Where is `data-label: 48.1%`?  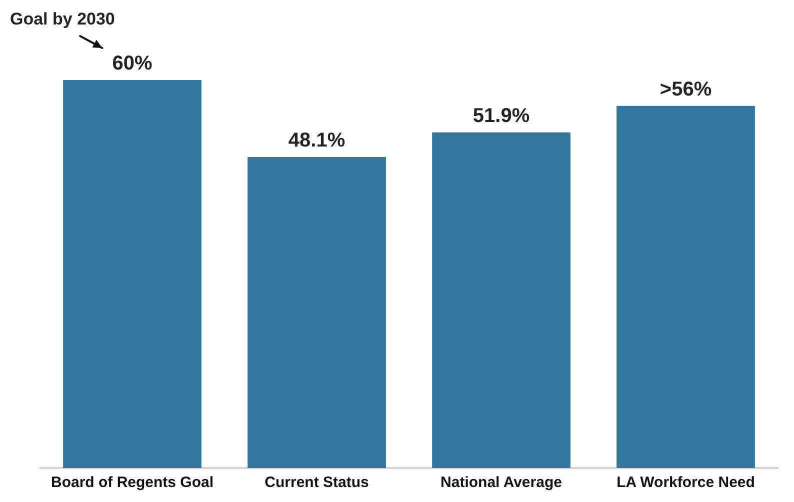
data-label: 48.1% is located at coordinates (317, 140).